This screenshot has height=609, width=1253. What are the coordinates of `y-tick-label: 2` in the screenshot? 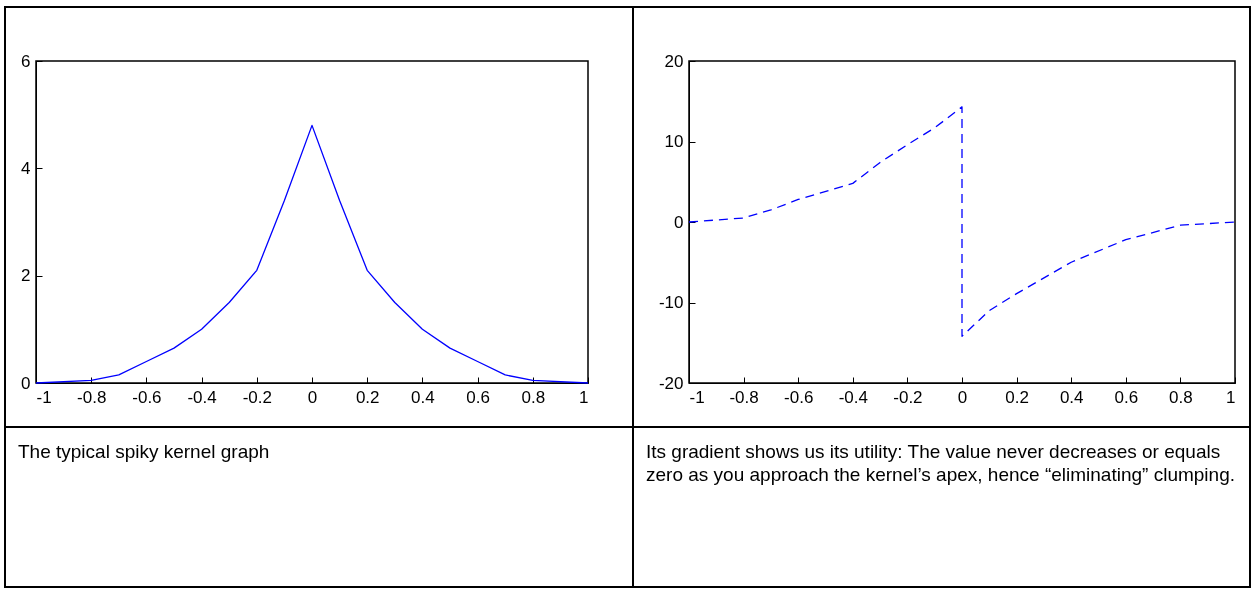 It's located at (26, 276).